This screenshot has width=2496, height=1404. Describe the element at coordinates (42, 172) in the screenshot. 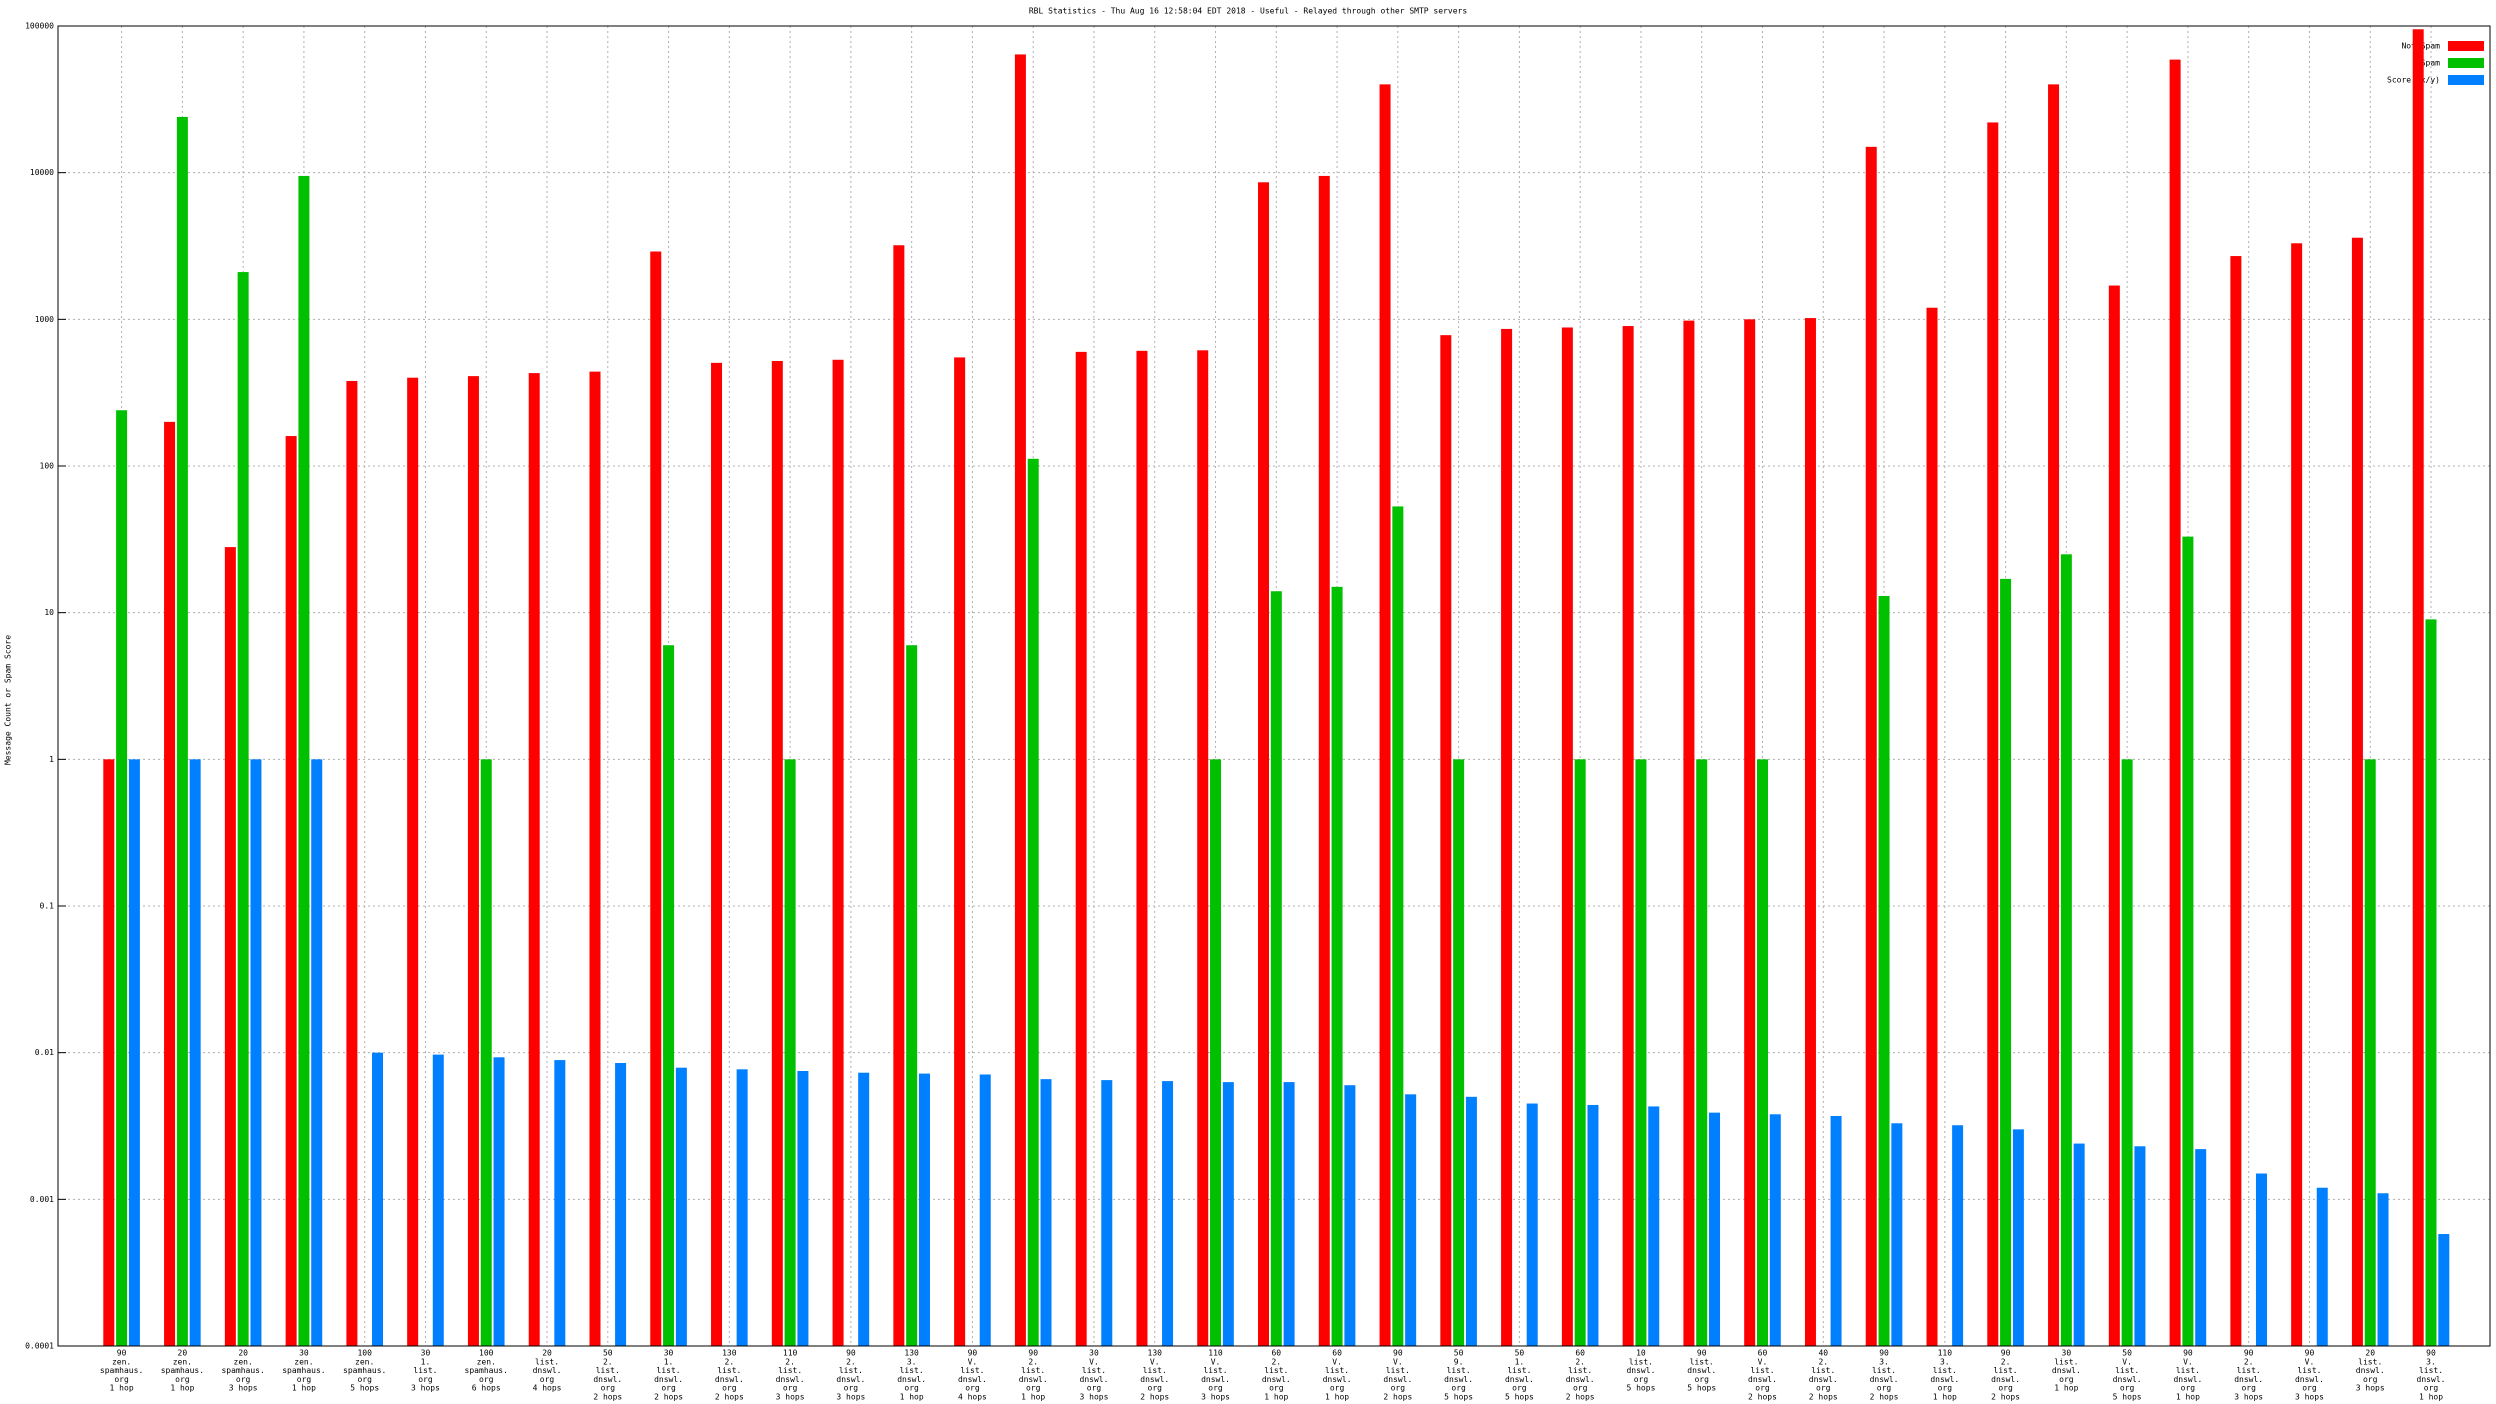

I see `y-tick-label: 10000` at that location.